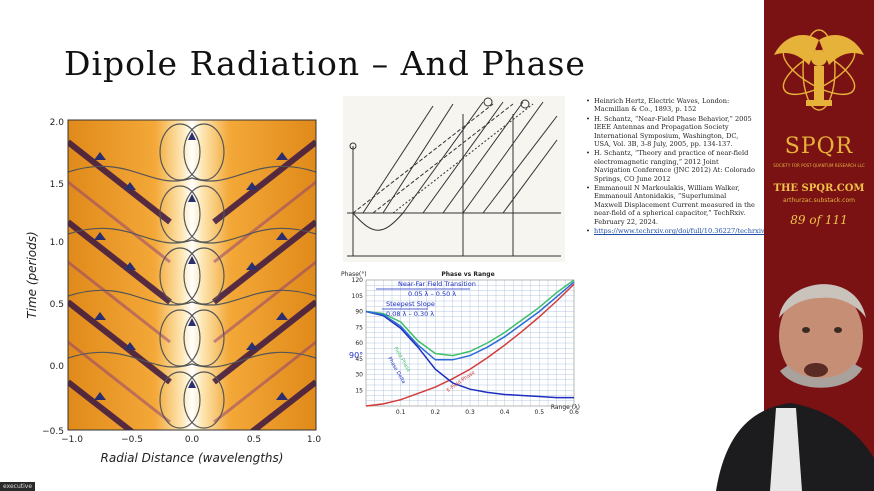 The width and height of the screenshot is (874, 491). What do you see at coordinates (819, 200) in the screenshot?
I see `substack-link: arthurzac.substack.com` at bounding box center [819, 200].